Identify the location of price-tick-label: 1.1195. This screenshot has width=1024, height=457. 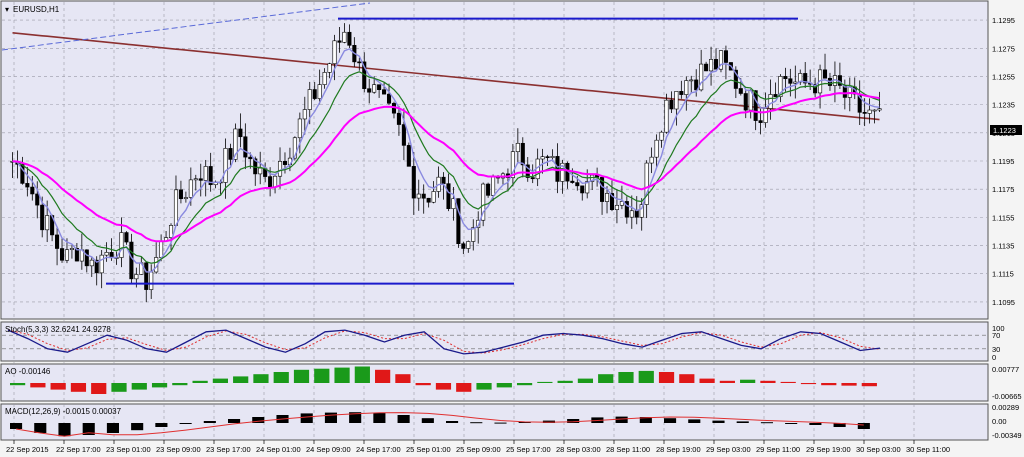
(1003, 161).